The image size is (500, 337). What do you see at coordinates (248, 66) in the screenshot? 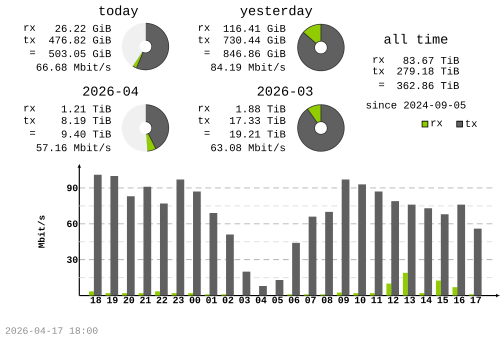
I see `text: 84.19 Mbit/s` at bounding box center [248, 66].